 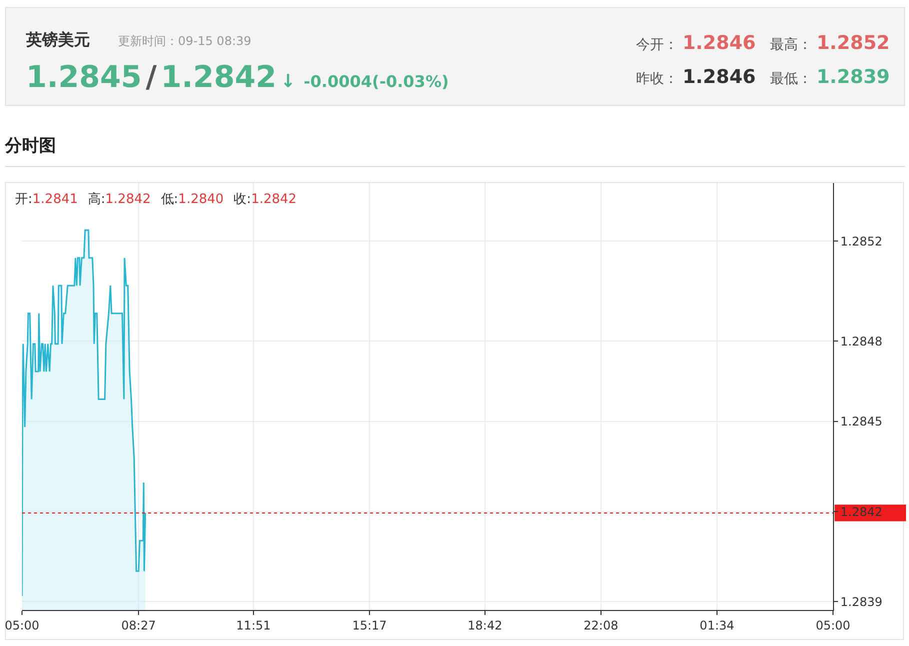 What do you see at coordinates (369, 625) in the screenshot?
I see `x-tick-label: 15:17` at bounding box center [369, 625].